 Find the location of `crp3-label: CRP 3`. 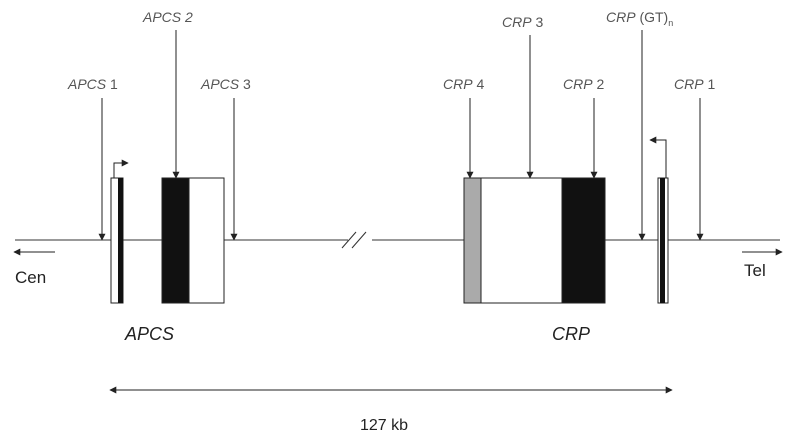

crp3-label: CRP 3 is located at coordinates (522, 22).